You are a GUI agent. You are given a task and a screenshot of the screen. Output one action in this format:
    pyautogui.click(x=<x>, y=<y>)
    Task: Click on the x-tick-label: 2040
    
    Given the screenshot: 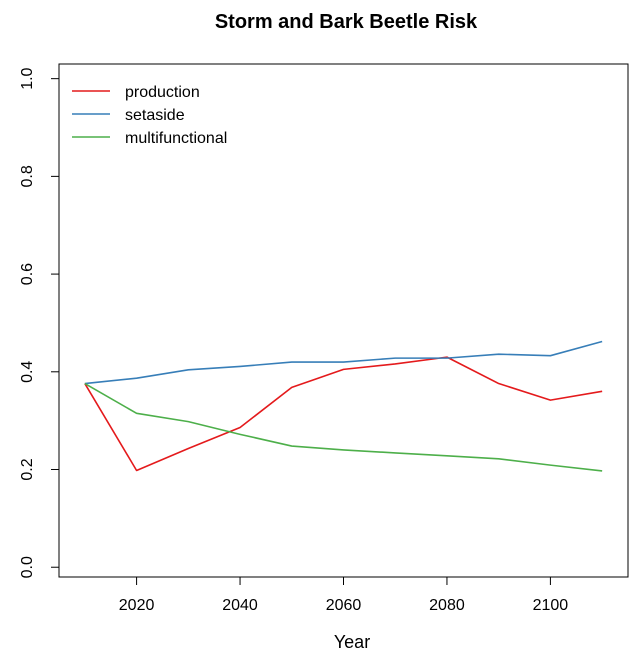 What is the action you would take?
    pyautogui.click(x=240, y=605)
    